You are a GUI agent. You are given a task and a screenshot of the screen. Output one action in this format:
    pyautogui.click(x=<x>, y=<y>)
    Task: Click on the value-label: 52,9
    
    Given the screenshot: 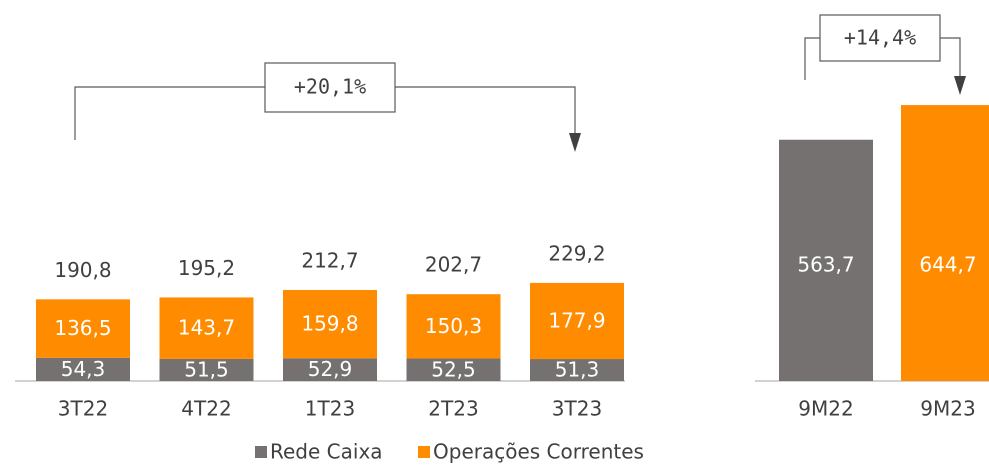 What is the action you would take?
    pyautogui.click(x=330, y=369)
    